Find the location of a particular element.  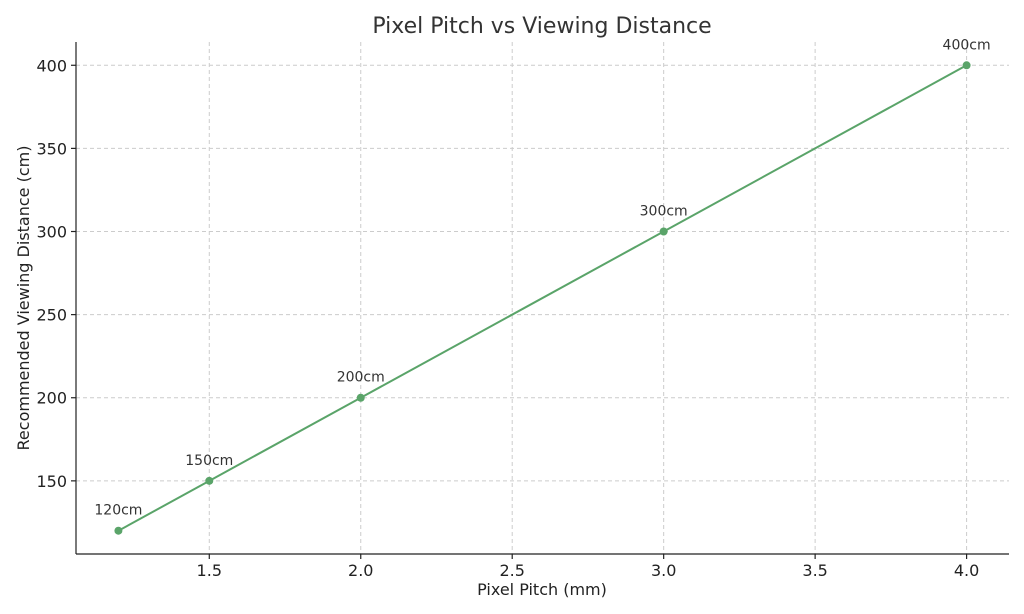

y-tick-label: 200 is located at coordinates (51, 398).